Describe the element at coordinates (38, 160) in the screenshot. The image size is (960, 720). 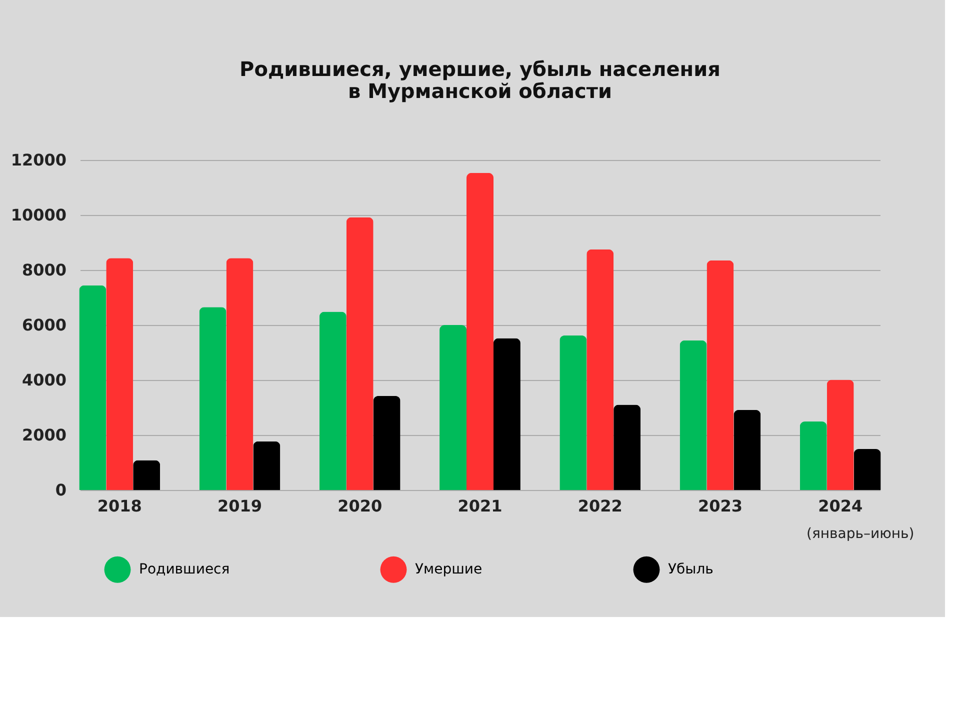
I see `y-tick-label: 12000` at that location.